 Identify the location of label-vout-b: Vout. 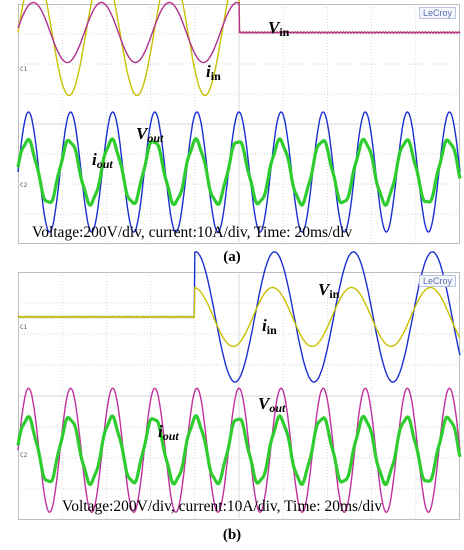
(272, 404).